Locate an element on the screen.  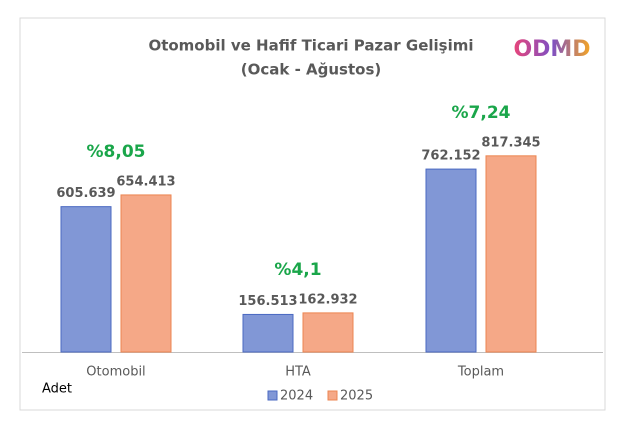
value-label: 817.345 is located at coordinates (510, 142).